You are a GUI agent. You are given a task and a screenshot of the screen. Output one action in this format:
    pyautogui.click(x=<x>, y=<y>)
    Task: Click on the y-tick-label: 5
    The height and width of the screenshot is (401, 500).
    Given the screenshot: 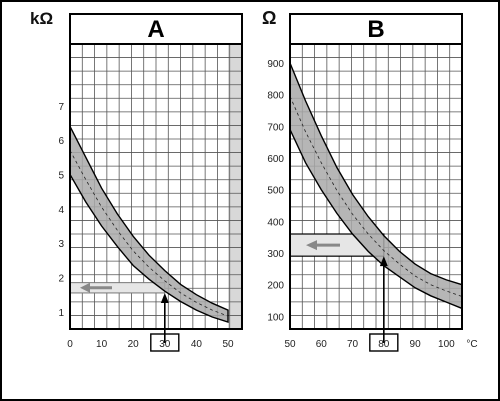 What is the action you would take?
    pyautogui.click(x=61, y=175)
    